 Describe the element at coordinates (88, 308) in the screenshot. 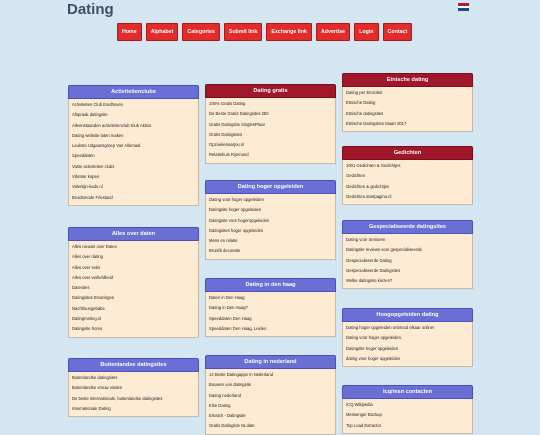

I see `link-item: Nachtlounge­babe` at that location.